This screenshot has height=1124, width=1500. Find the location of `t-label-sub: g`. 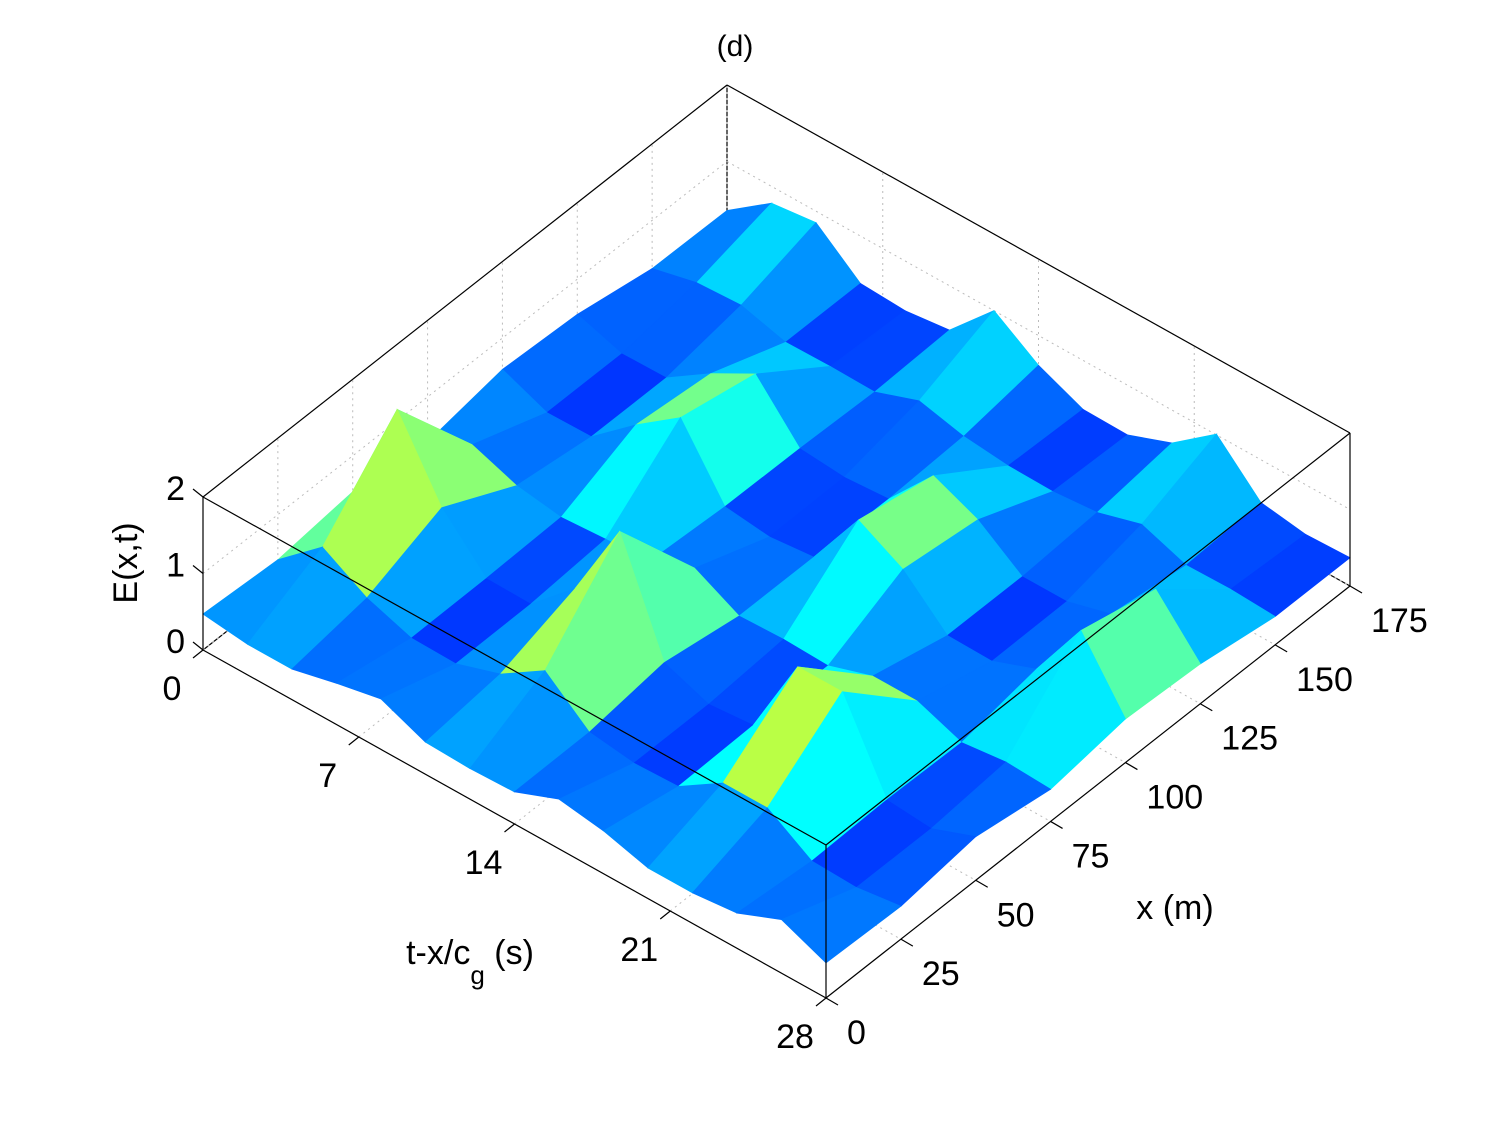

t-label-sub: g is located at coordinates (477, 975).